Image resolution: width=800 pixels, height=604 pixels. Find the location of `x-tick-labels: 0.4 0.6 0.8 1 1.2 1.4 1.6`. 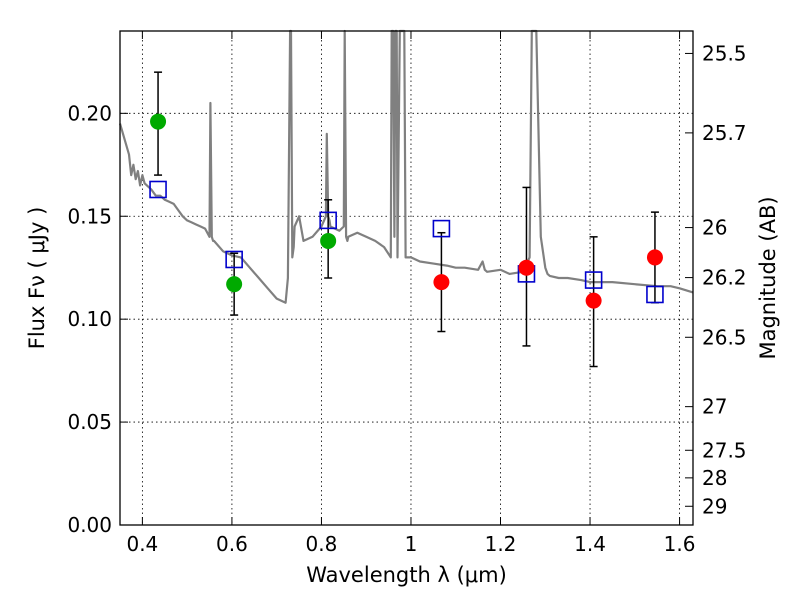

x-tick-labels: 0.4 0.6 0.8 1 1.2 1.4 1.6 is located at coordinates (410, 544).